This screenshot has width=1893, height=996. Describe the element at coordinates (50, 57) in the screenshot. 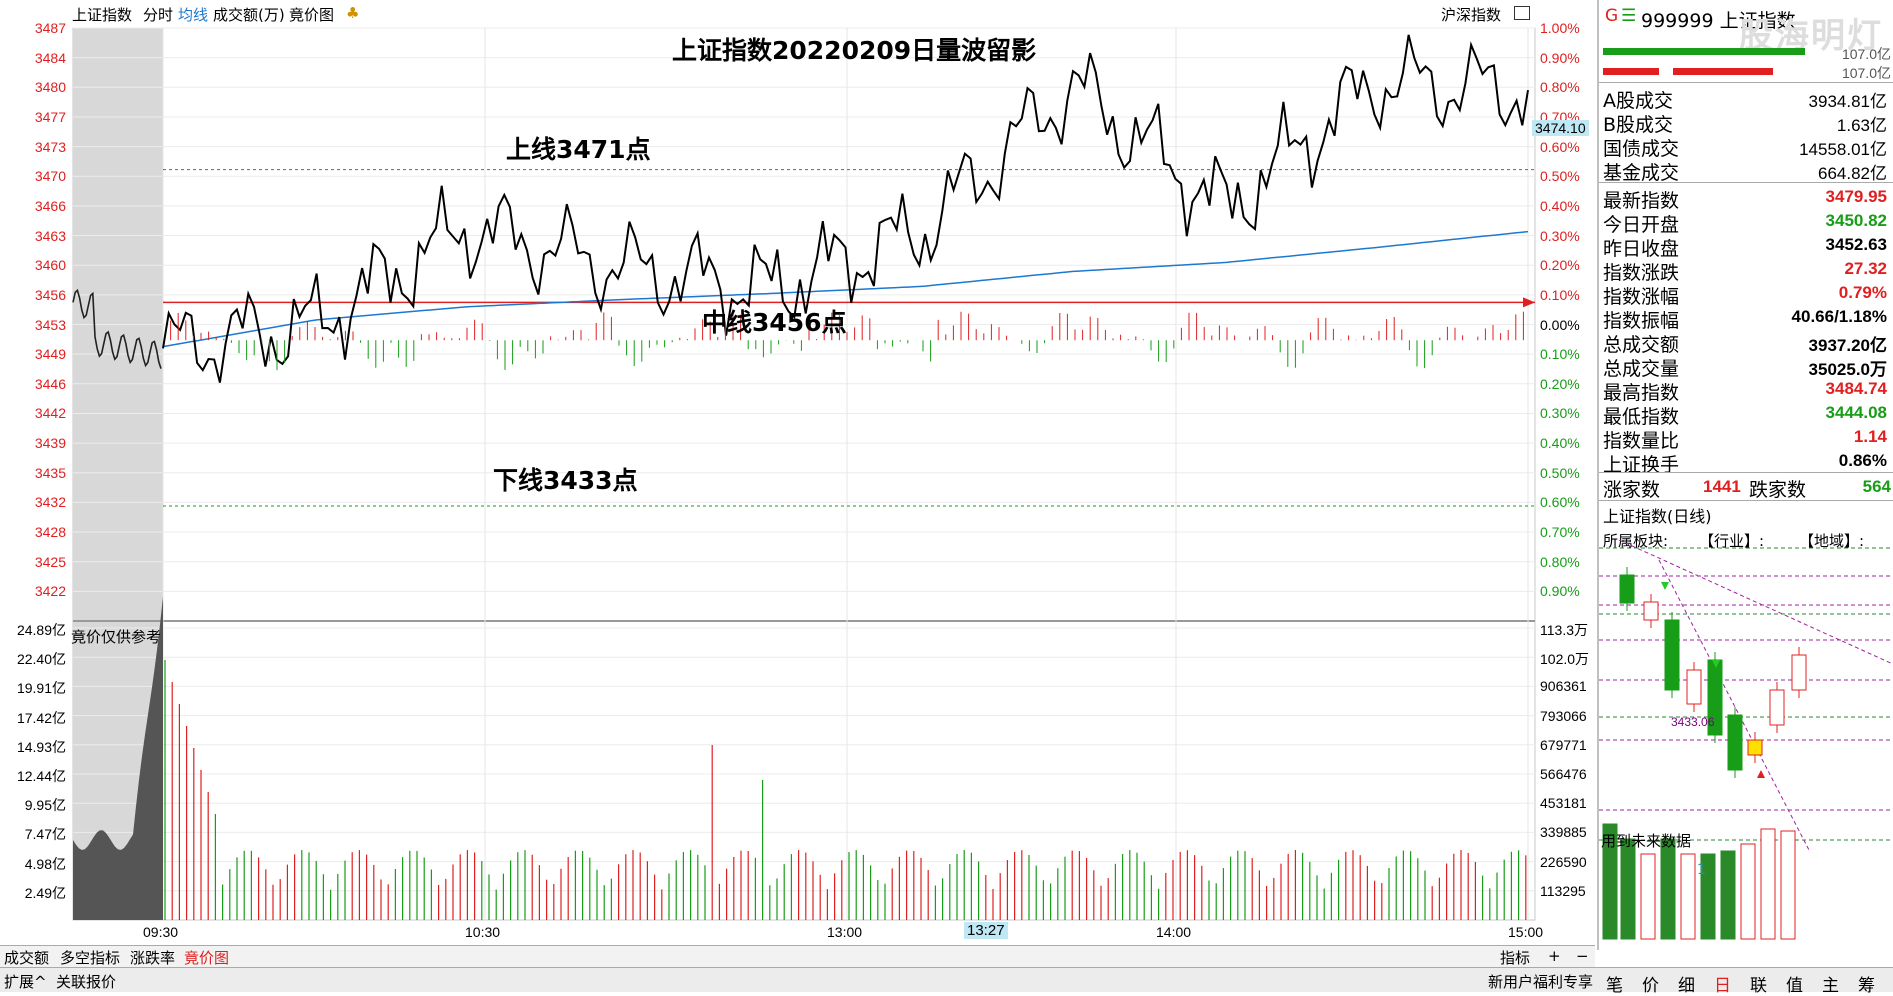

I see `price-tick: 3484` at that location.